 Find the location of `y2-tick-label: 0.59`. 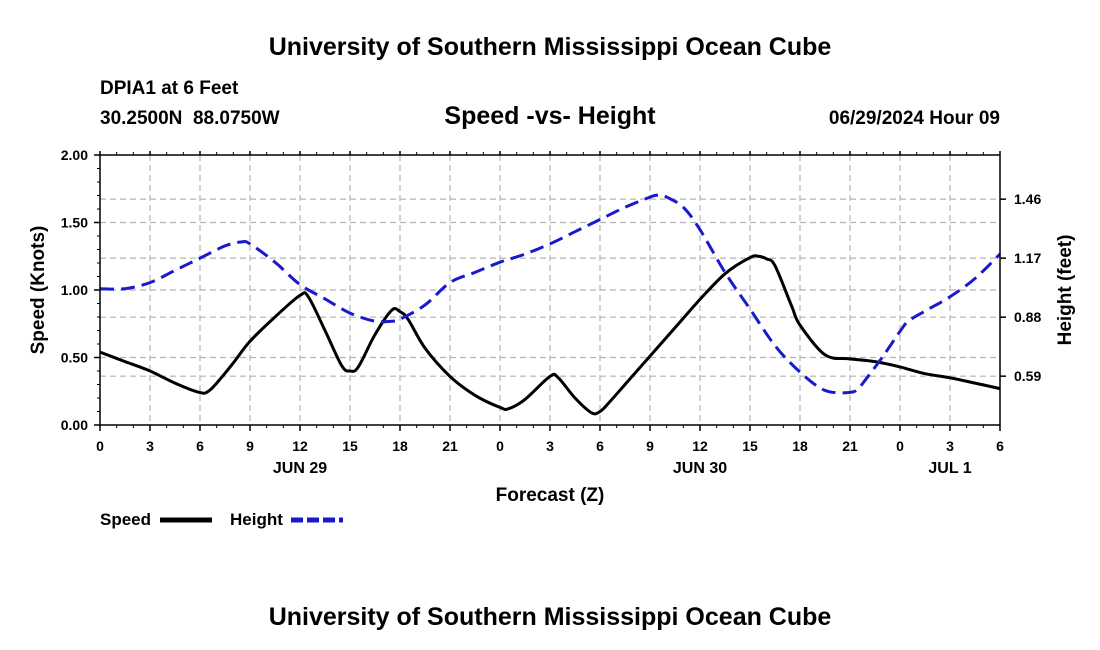

y2-tick-label: 0.59 is located at coordinates (1027, 376).